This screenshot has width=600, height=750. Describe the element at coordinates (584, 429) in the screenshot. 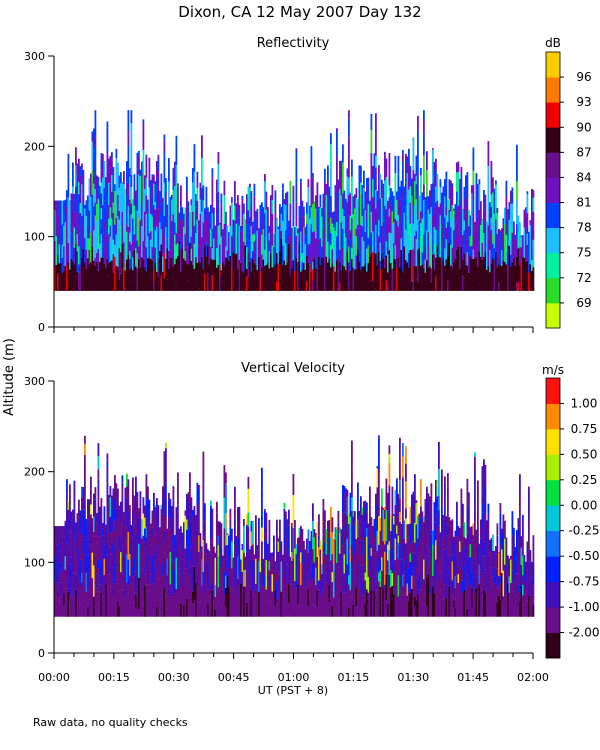

I see `vertical-velocity-colorbar-tick-label: 0.75` at that location.